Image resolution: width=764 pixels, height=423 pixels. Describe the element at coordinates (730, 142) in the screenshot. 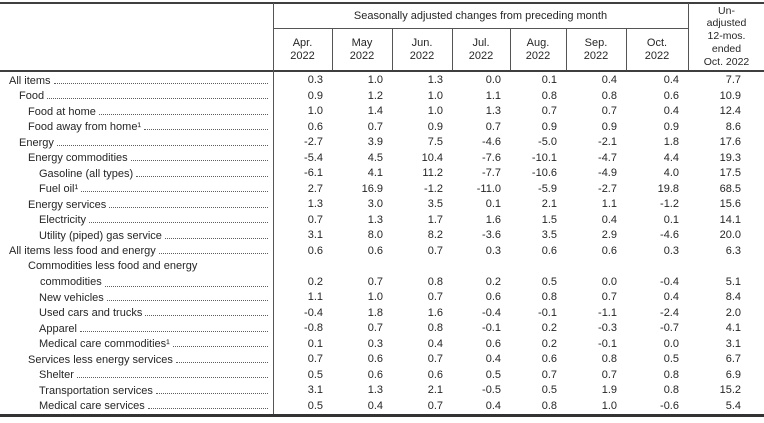

I see `cell-value: 17.6` at that location.